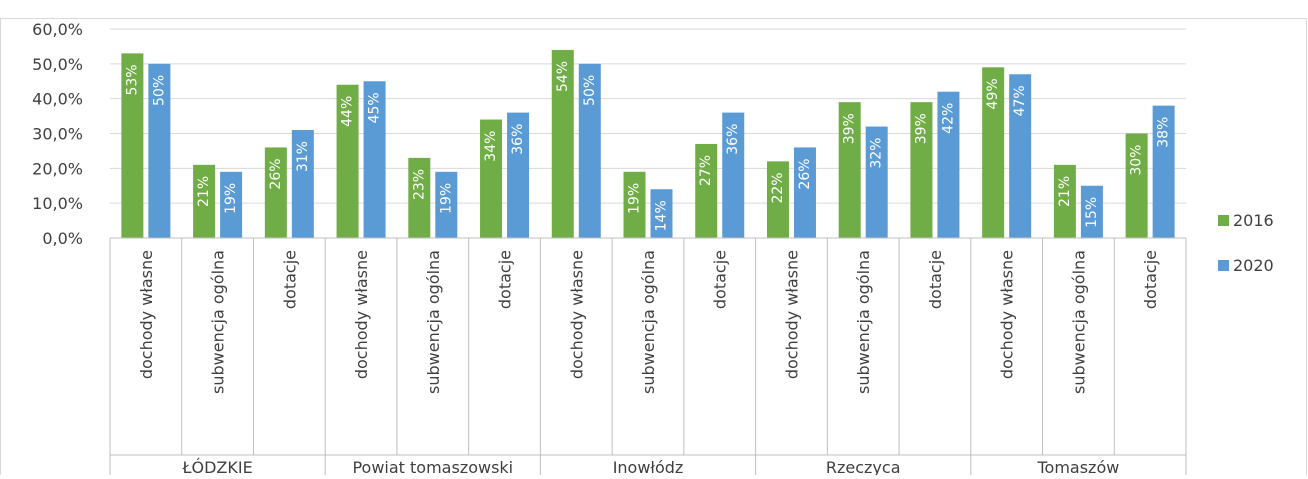 This screenshot has height=479, width=1308. Describe the element at coordinates (303, 156) in the screenshot. I see `bar-value-label: 31%` at that location.